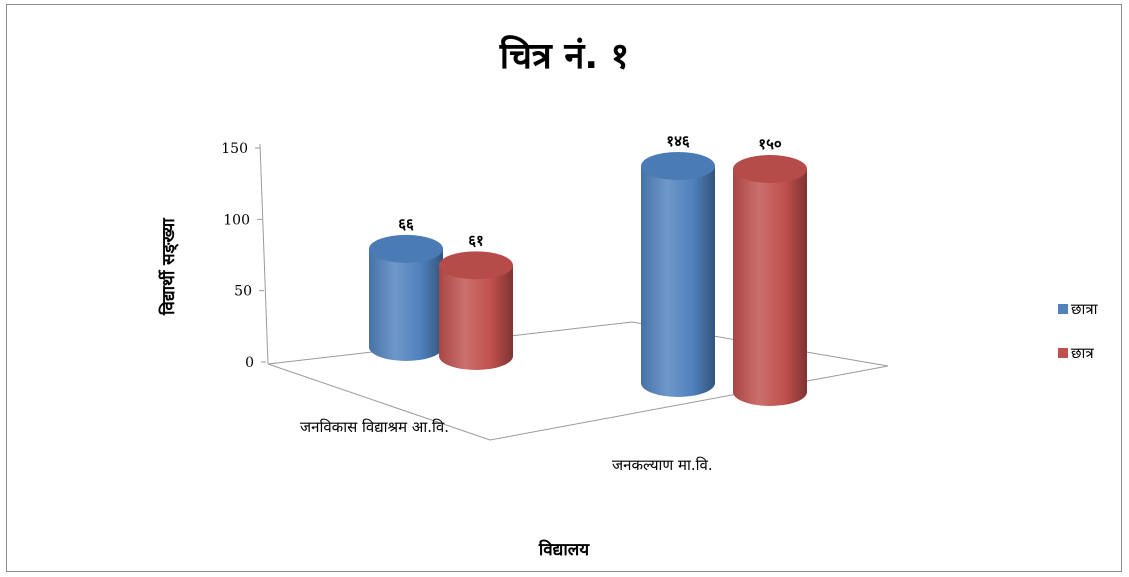 The image size is (1129, 577). Describe the element at coordinates (476, 240) in the screenshot. I see `data-label-0-1: ६१` at that location.